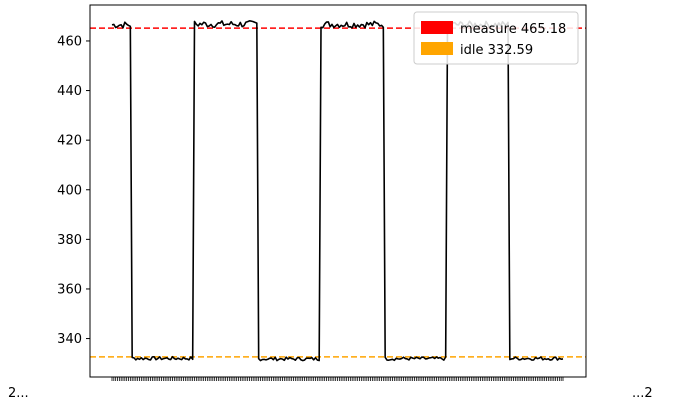 Image resolution: width=673 pixels, height=413 pixels. What do you see at coordinates (69, 41) in the screenshot?
I see `y-tick-label: 460` at bounding box center [69, 41].